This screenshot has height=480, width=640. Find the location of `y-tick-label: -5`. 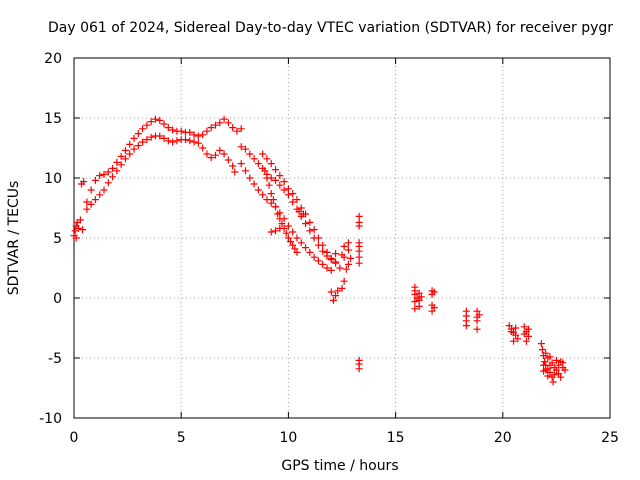

y-tick-label: -5 is located at coordinates (55, 359).